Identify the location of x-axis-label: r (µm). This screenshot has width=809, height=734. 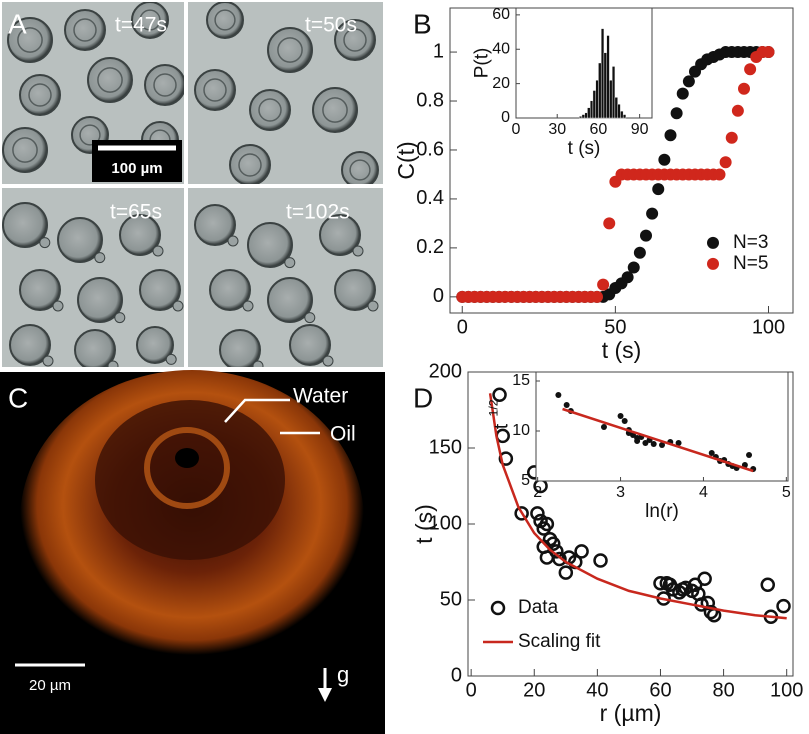
(631, 713).